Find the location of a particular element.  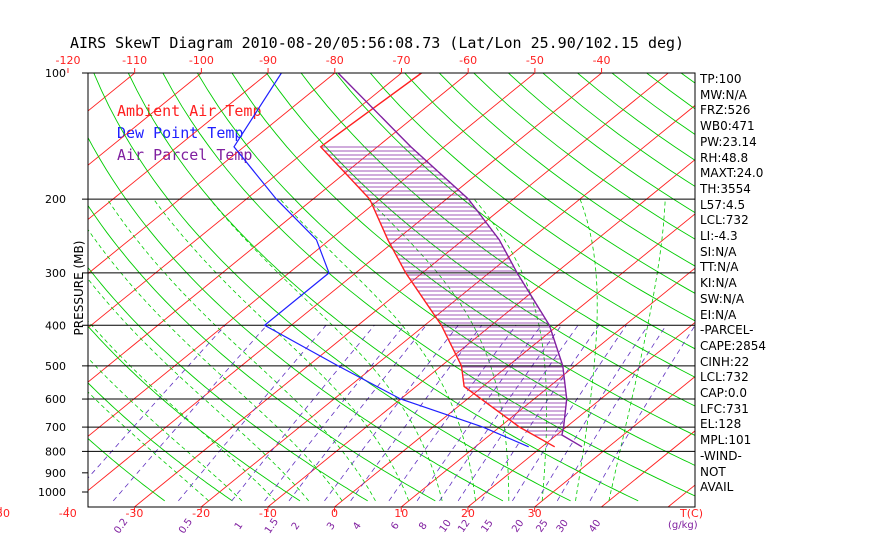

mixing-ratio-label: 3 is located at coordinates (331, 527).